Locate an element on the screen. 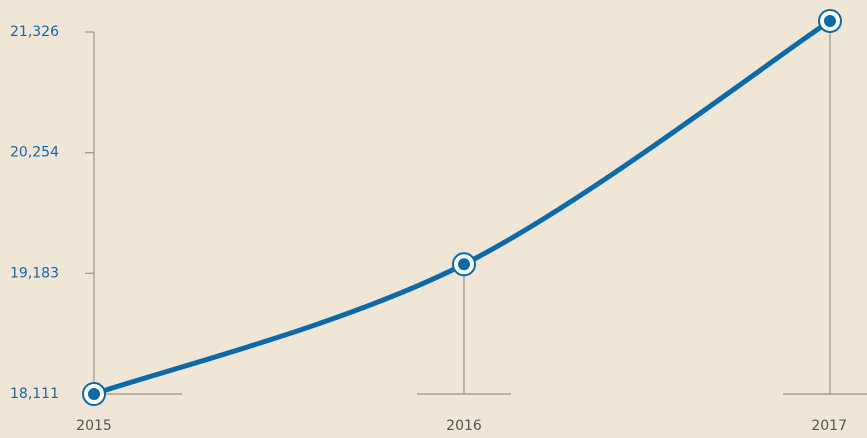 Image resolution: width=867 pixels, height=438 pixels. x-tick-label: 2015 is located at coordinates (94, 426).